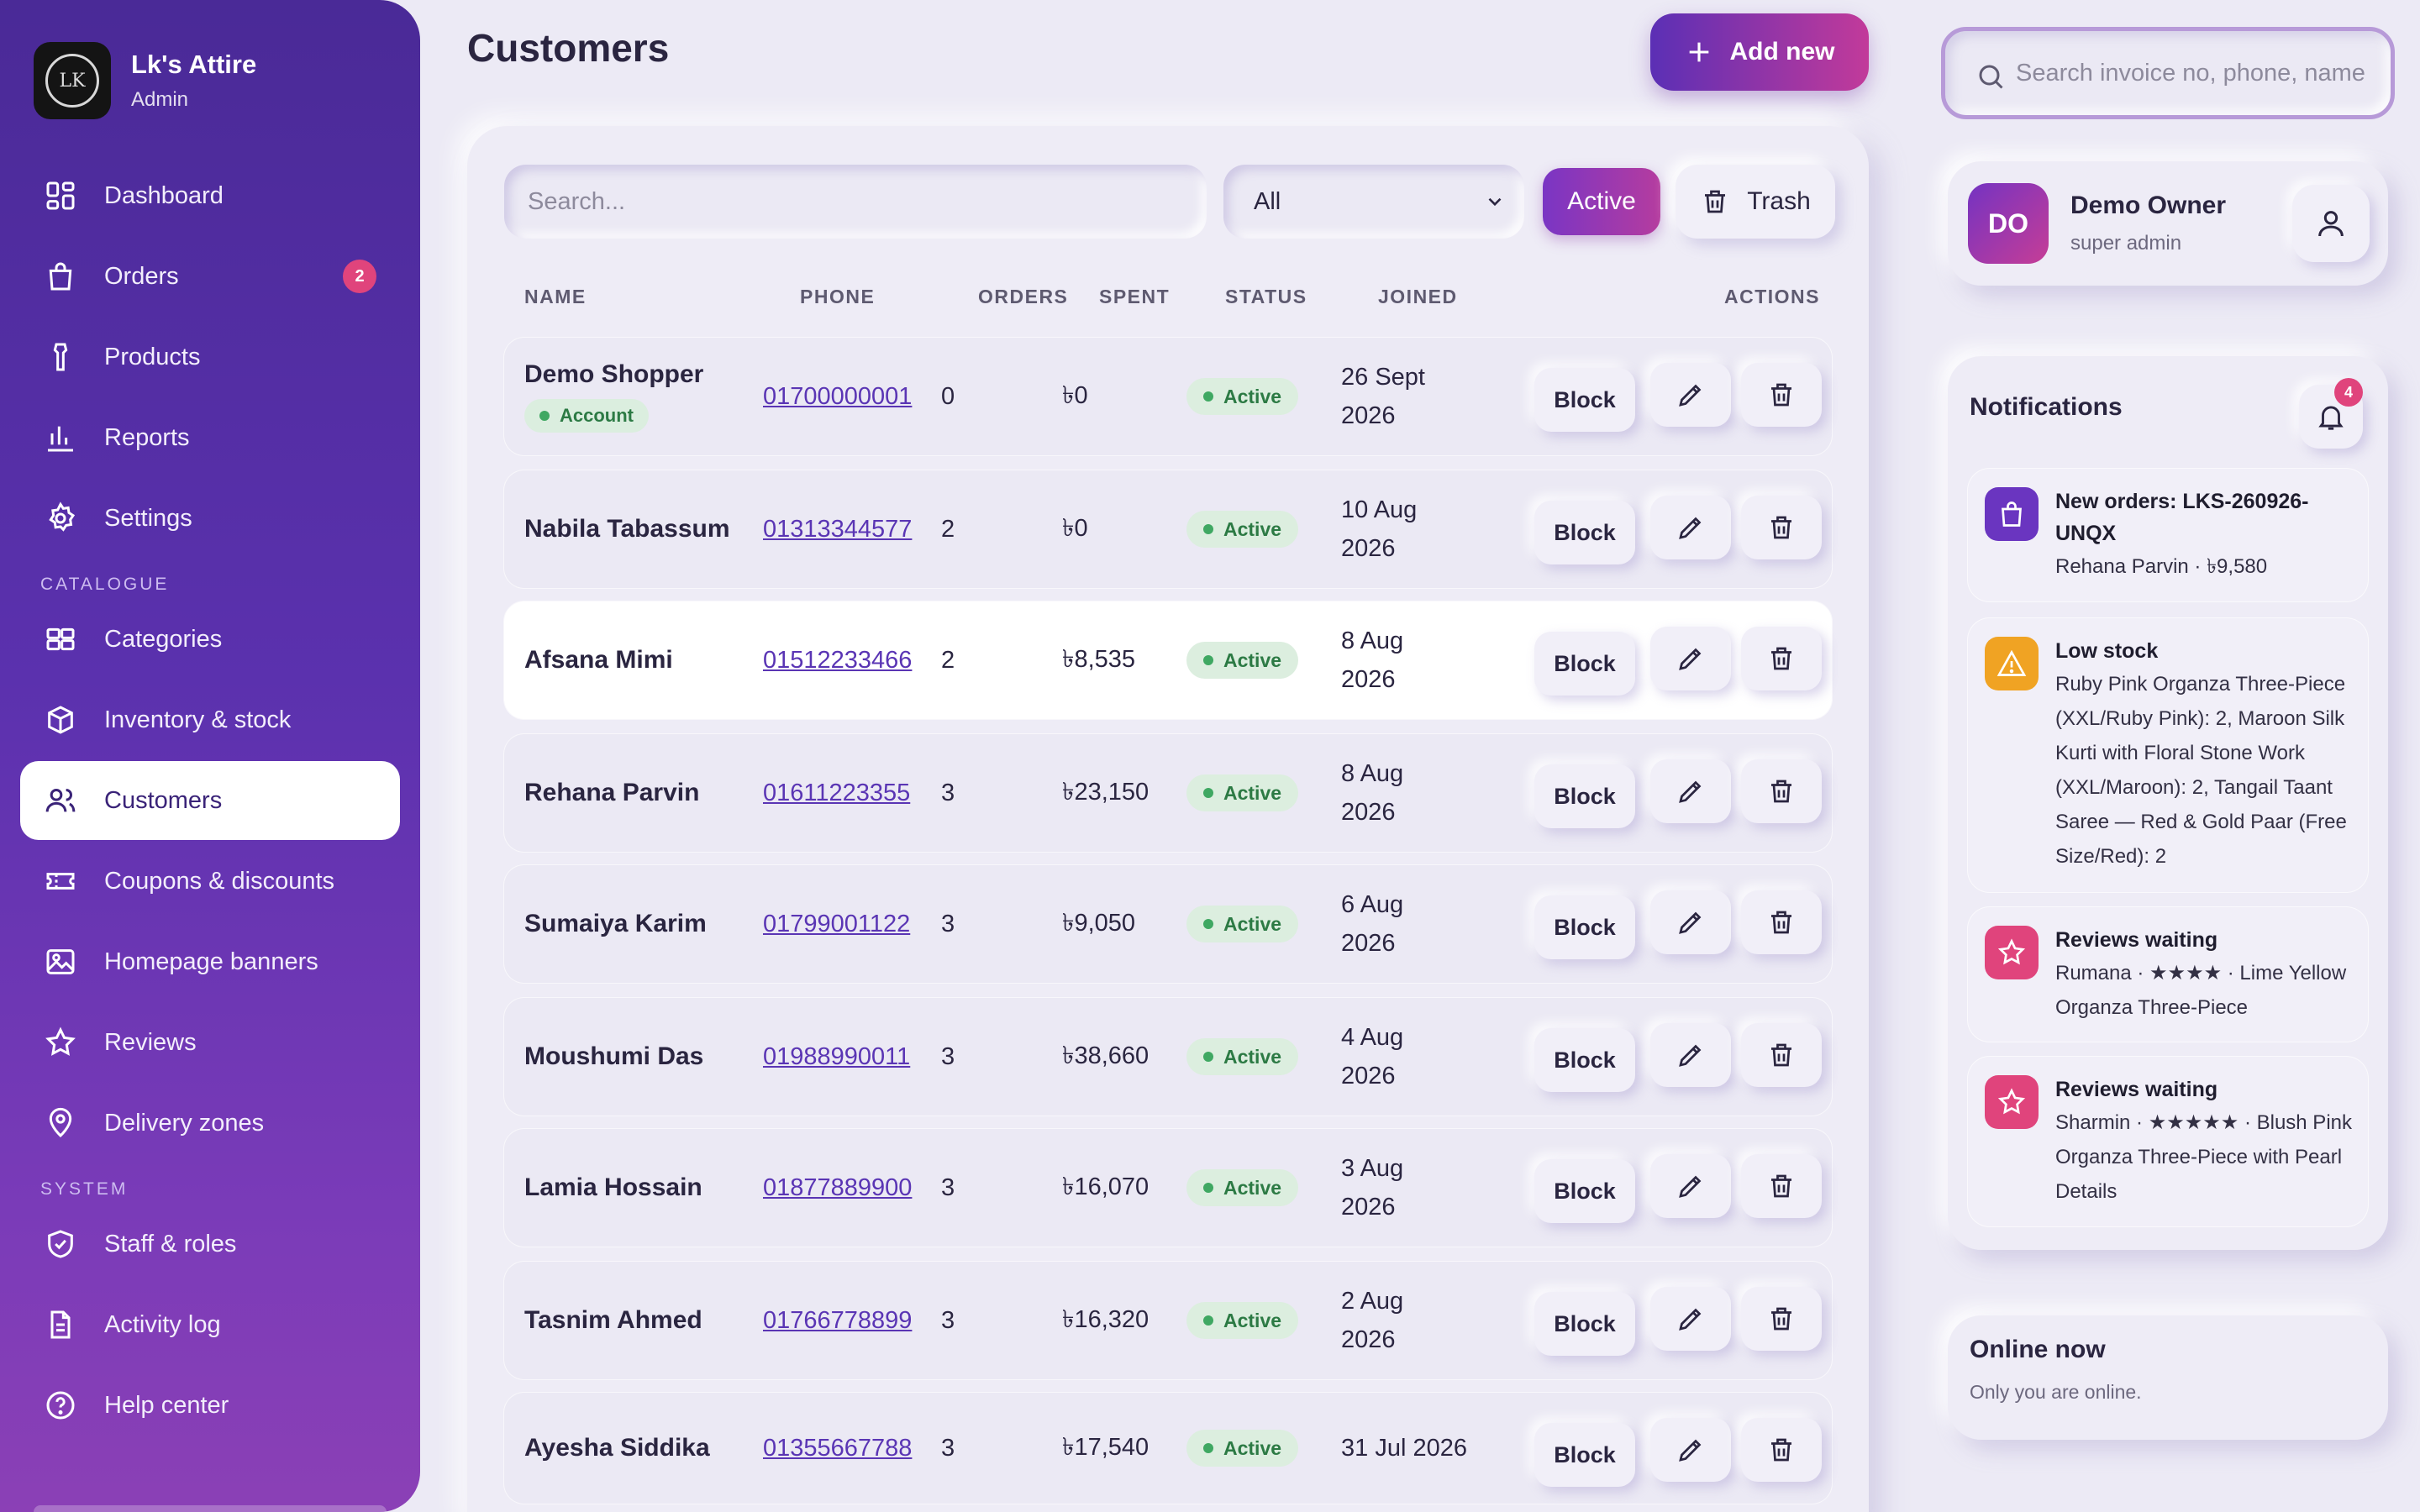 The width and height of the screenshot is (2420, 1512). What do you see at coordinates (1412, 396) in the screenshot?
I see `joined-cell: 26 Sept 2026` at bounding box center [1412, 396].